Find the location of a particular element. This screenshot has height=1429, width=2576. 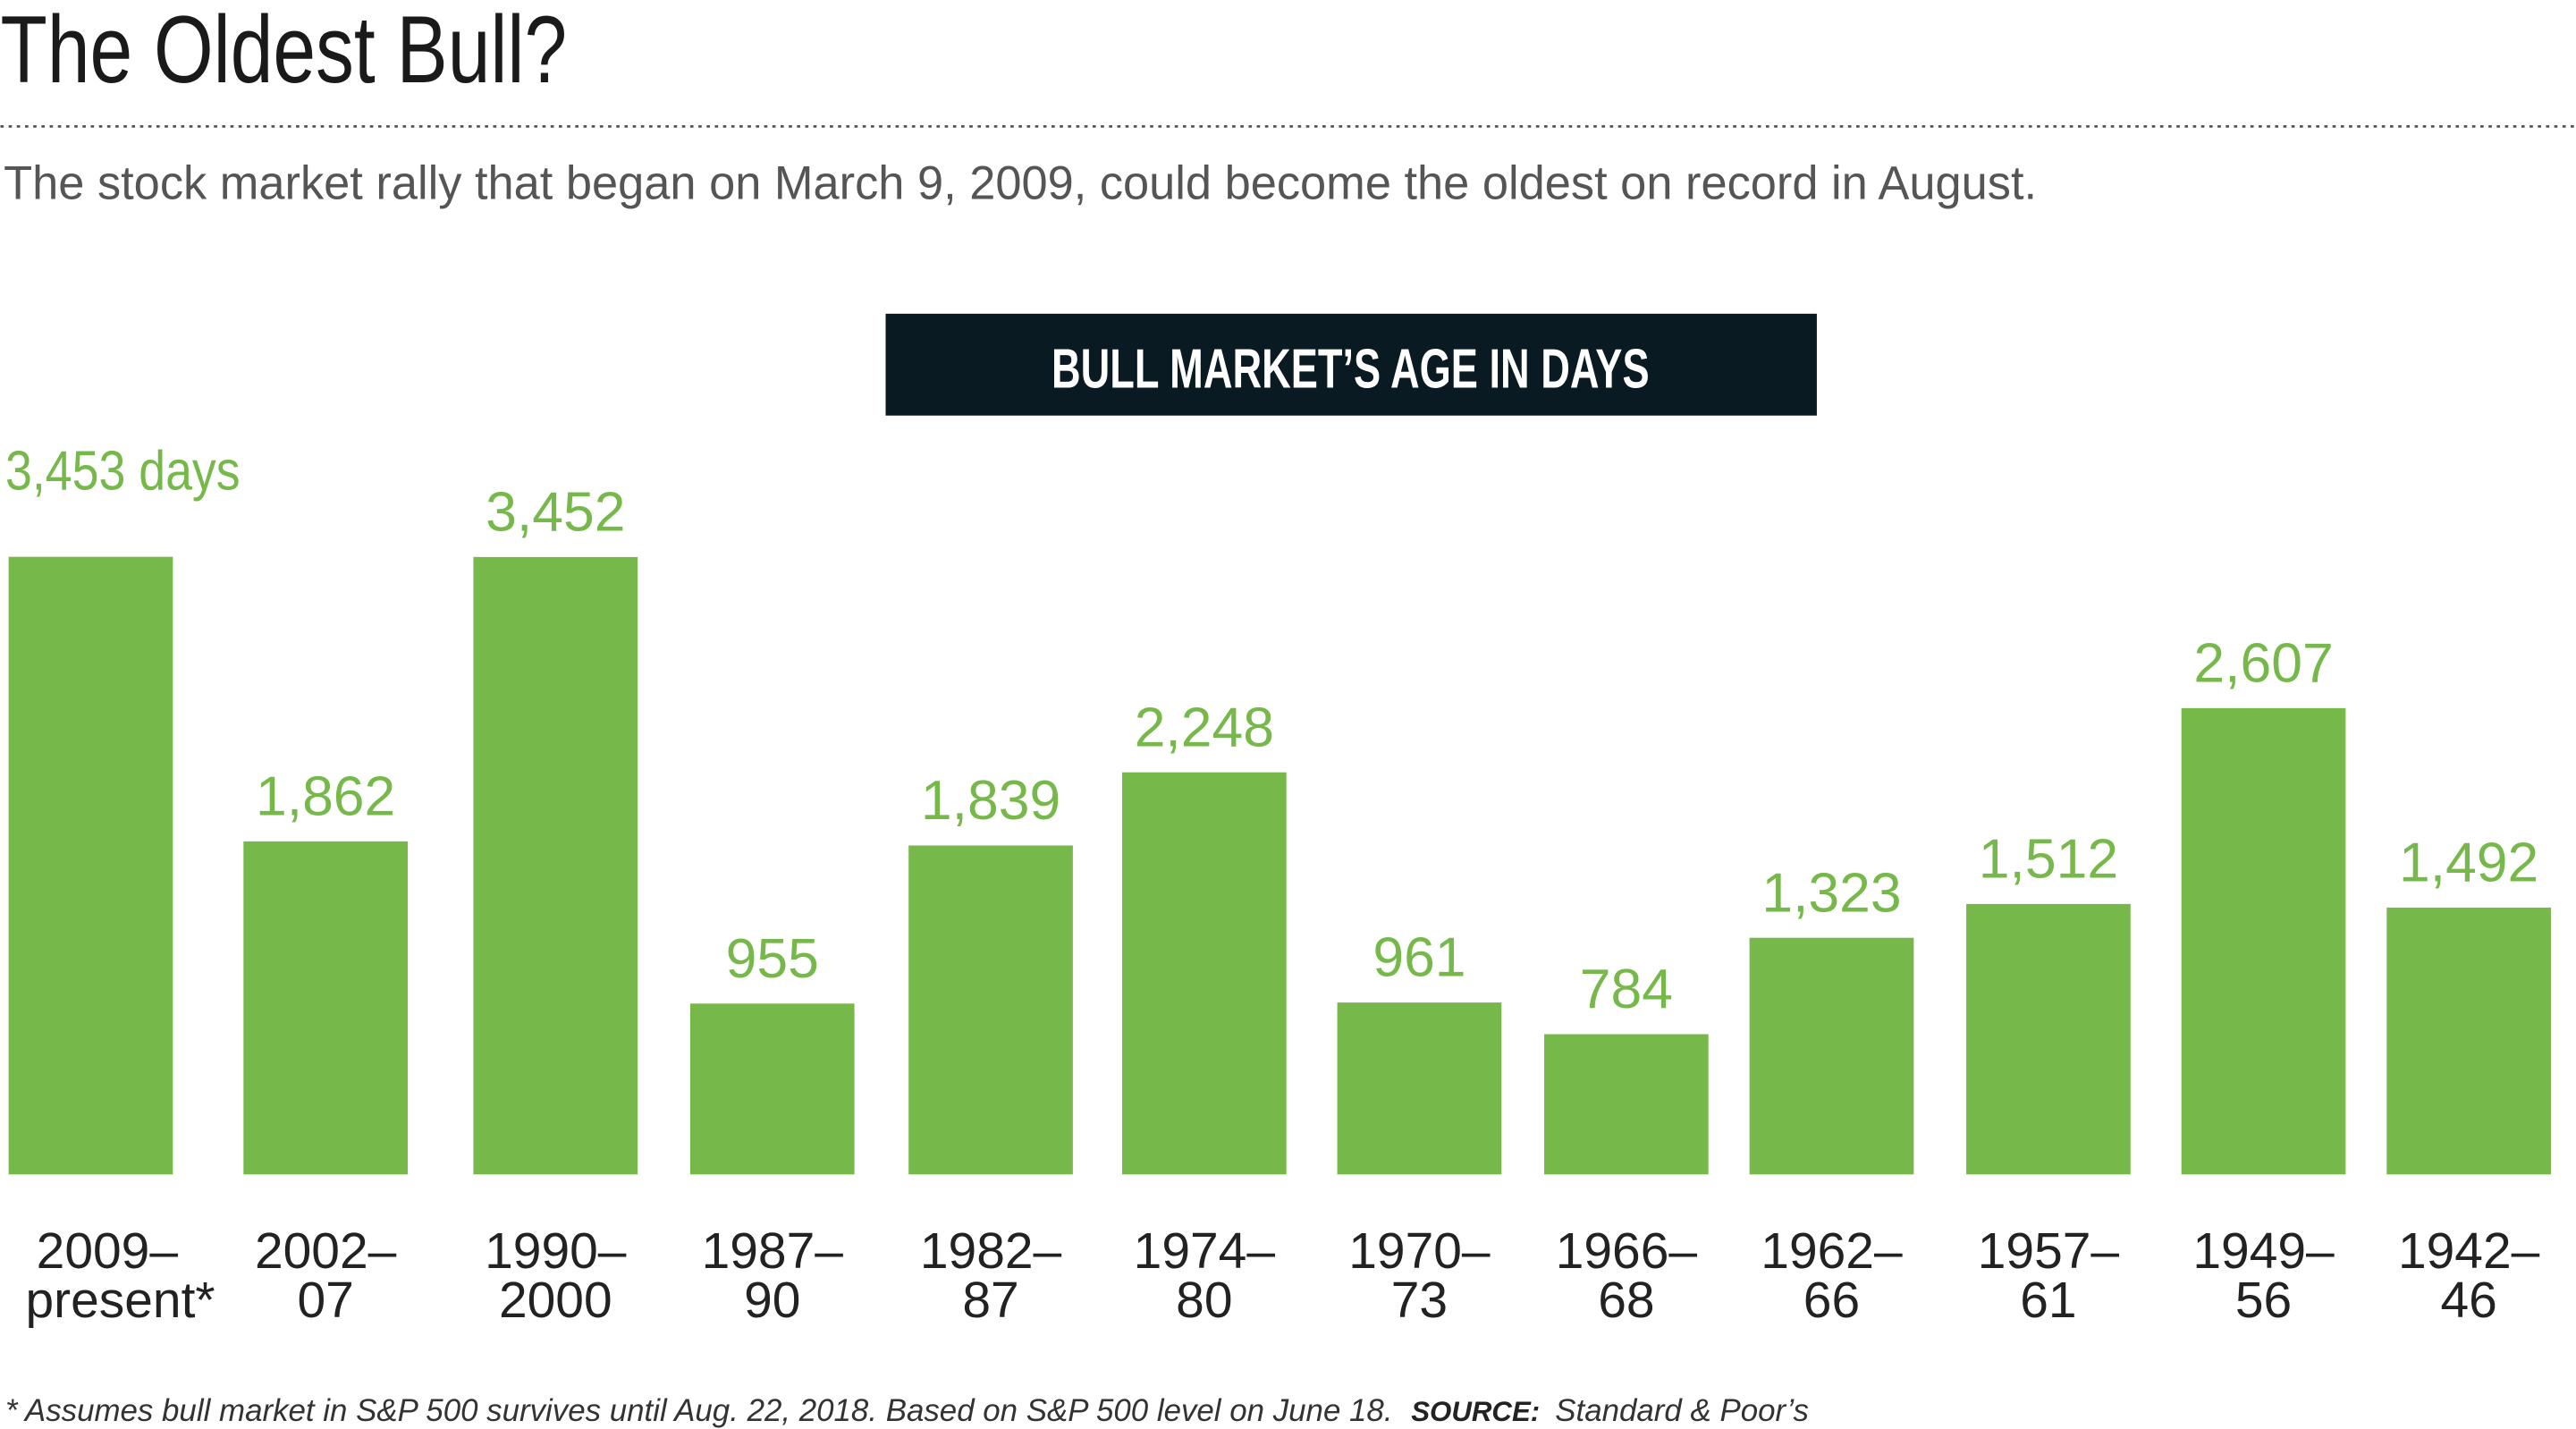

category-label-3-line1: 1987– is located at coordinates (773, 1251).